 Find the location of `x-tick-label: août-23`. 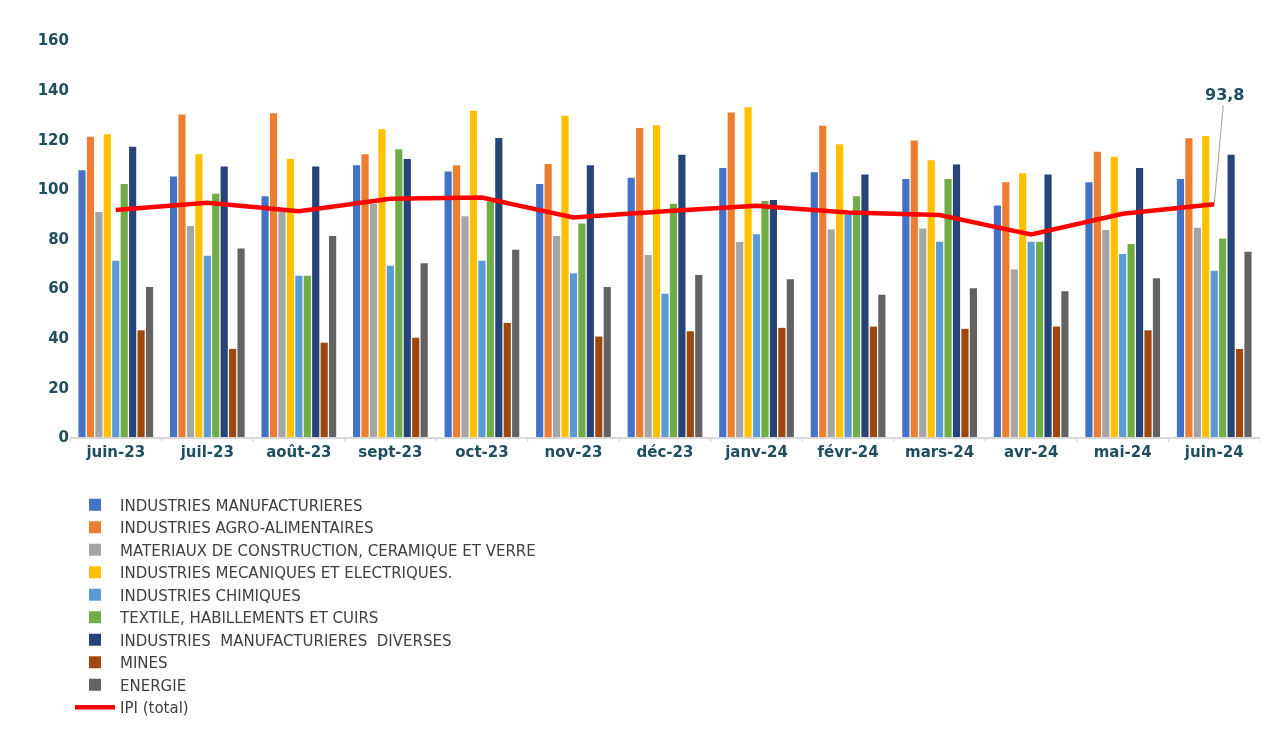

x-tick-label: août-23 is located at coordinates (299, 451).